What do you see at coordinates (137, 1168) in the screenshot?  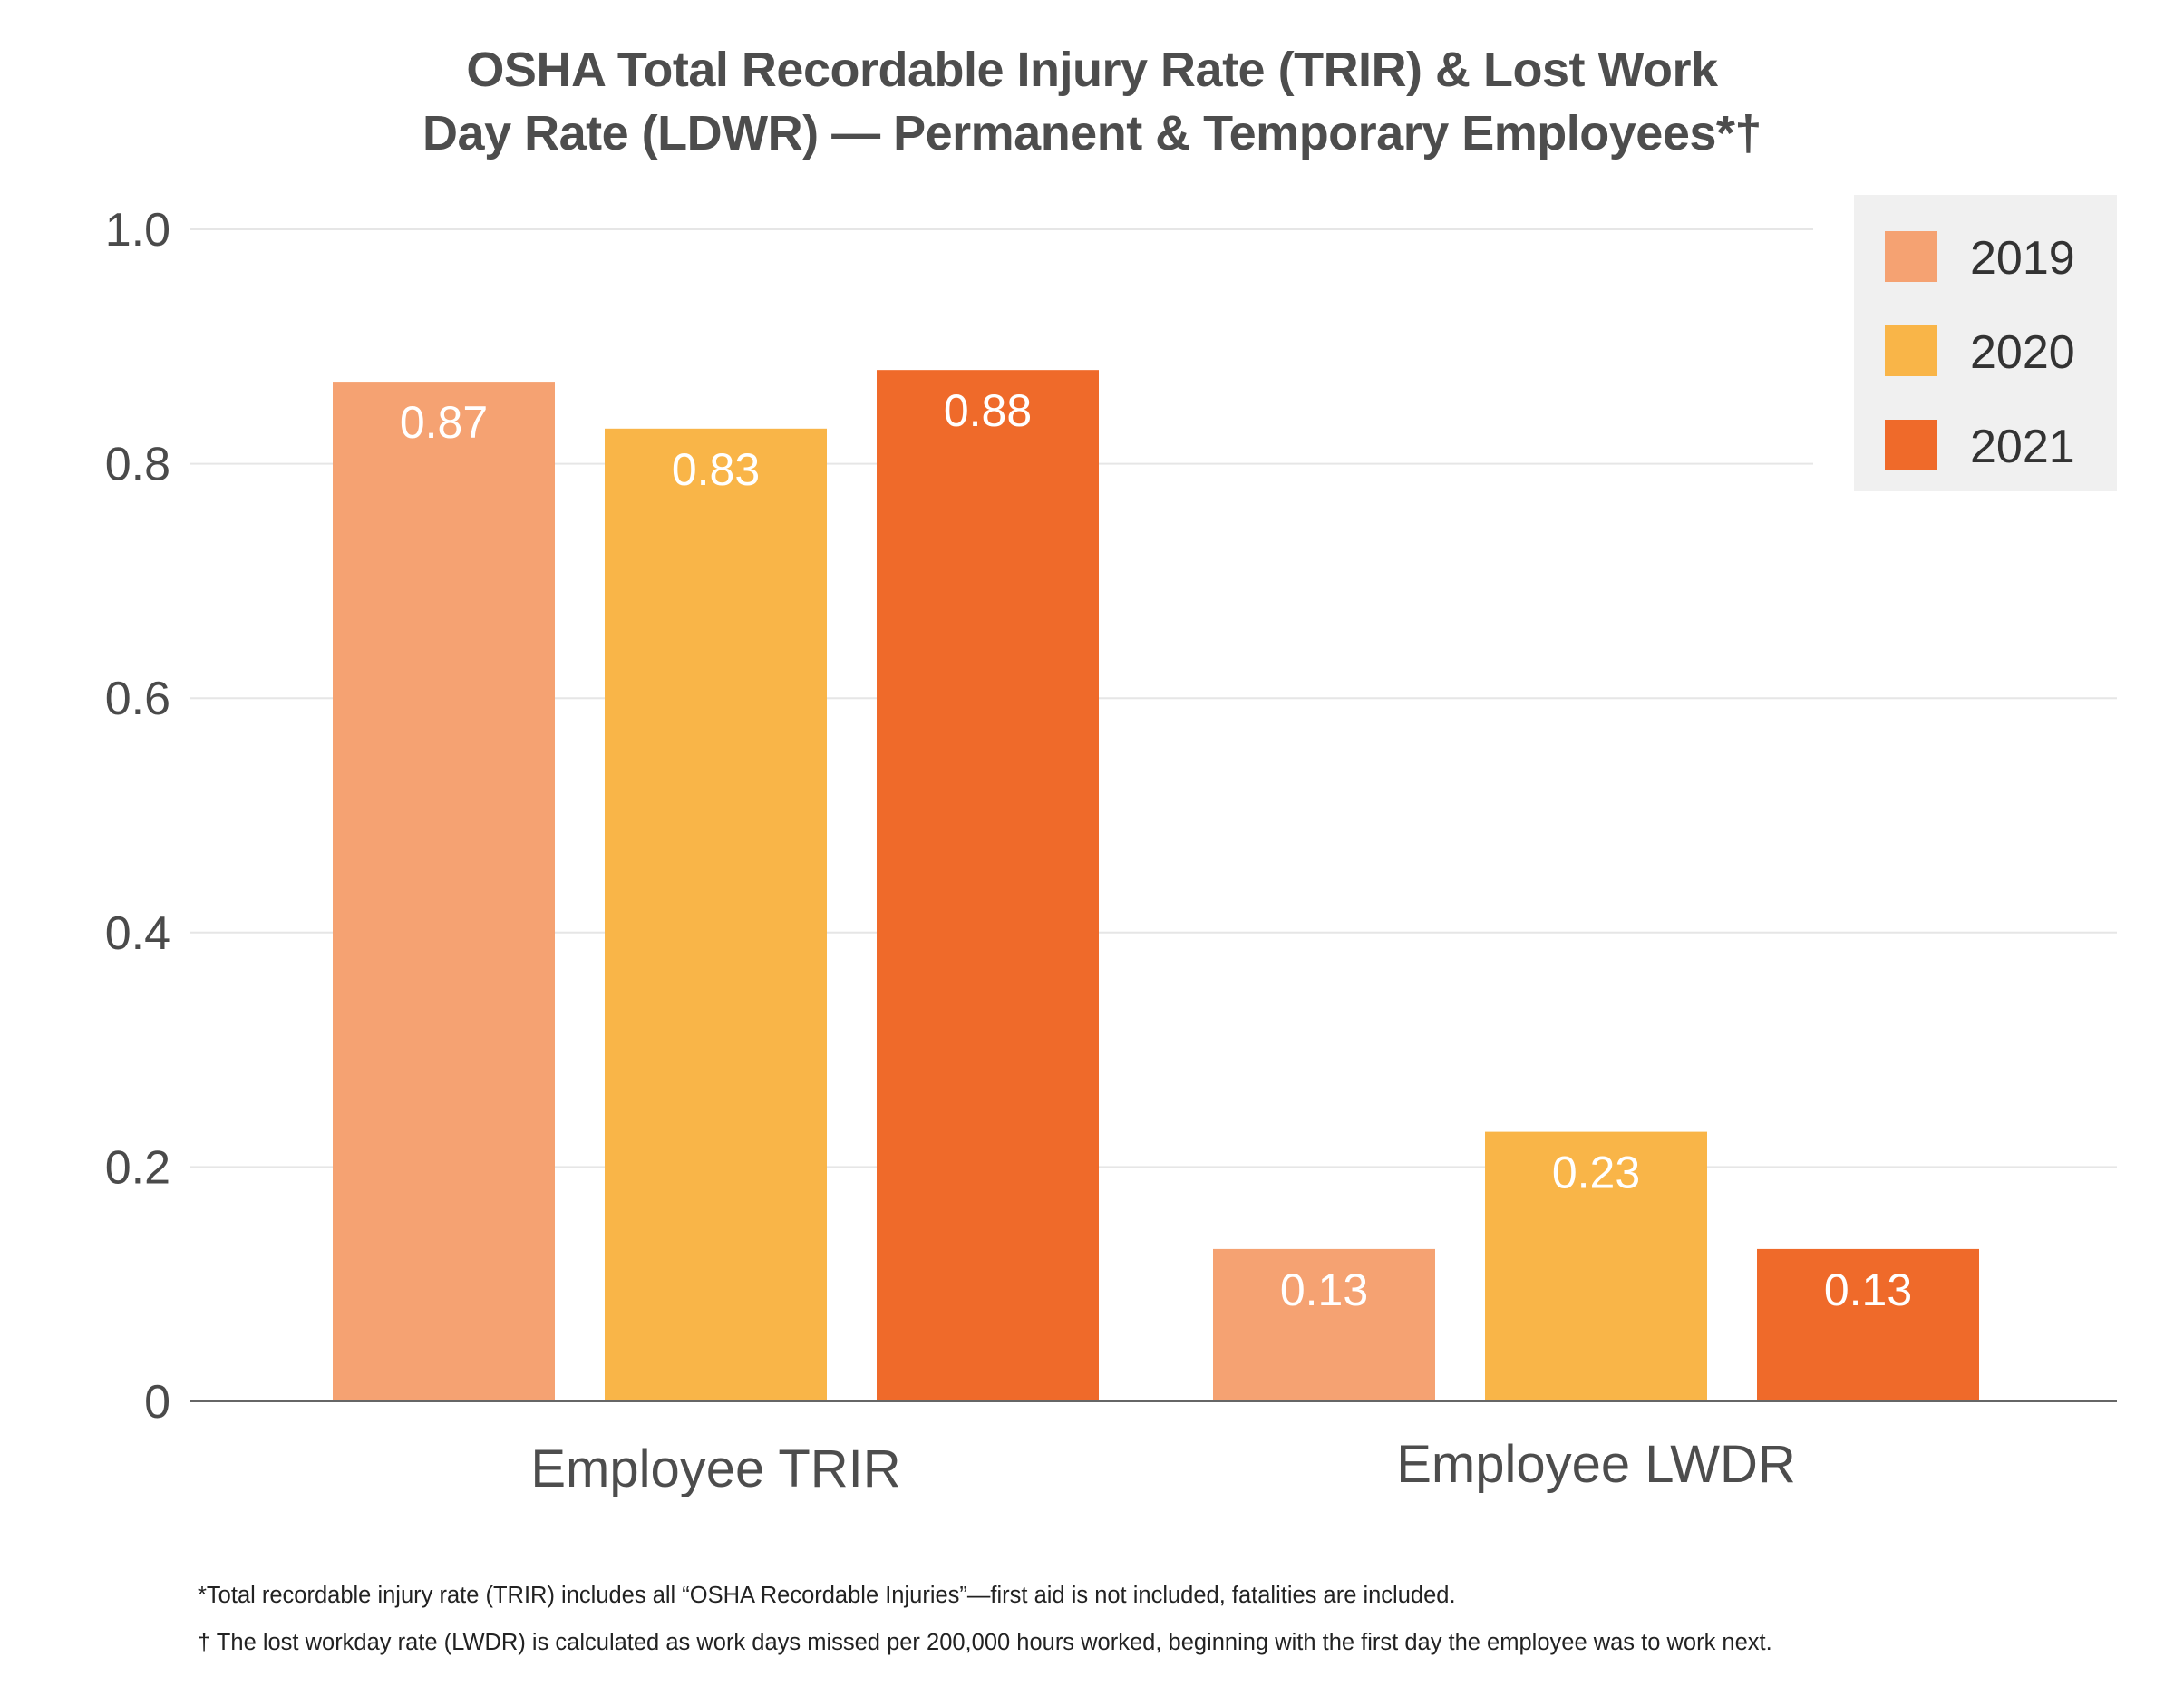 I see `y-tick-label: 0.2` at bounding box center [137, 1168].